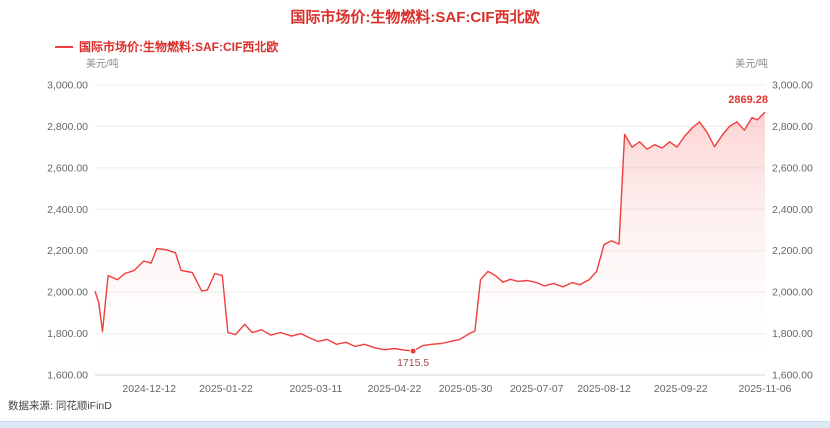  Describe the element at coordinates (792, 168) in the screenshot. I see `y-tick-right: 2,600.00` at that location.